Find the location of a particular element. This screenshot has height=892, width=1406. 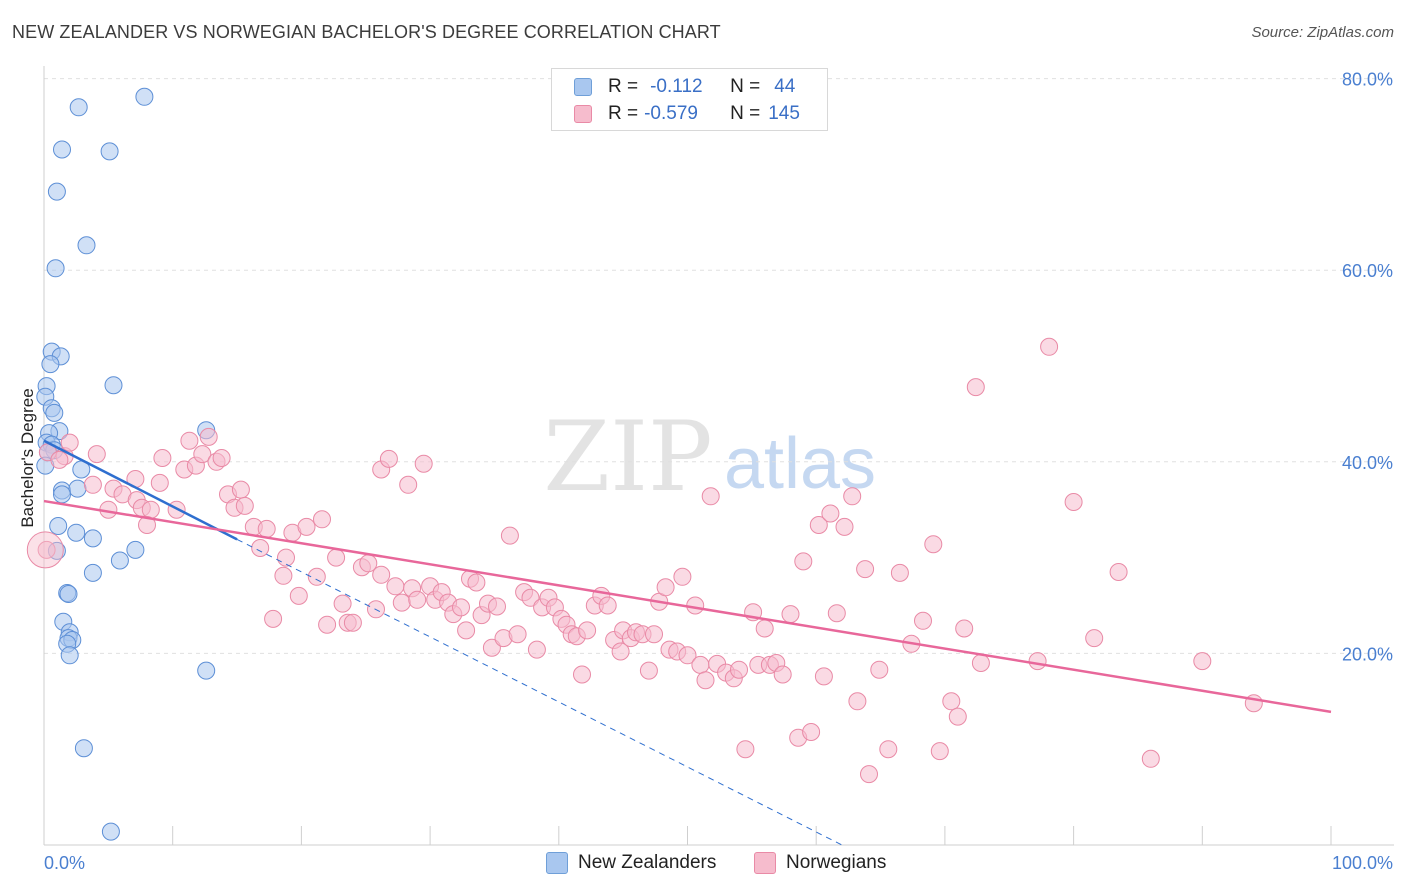

legend-n-value: 44 is located at coordinates (785, 86).